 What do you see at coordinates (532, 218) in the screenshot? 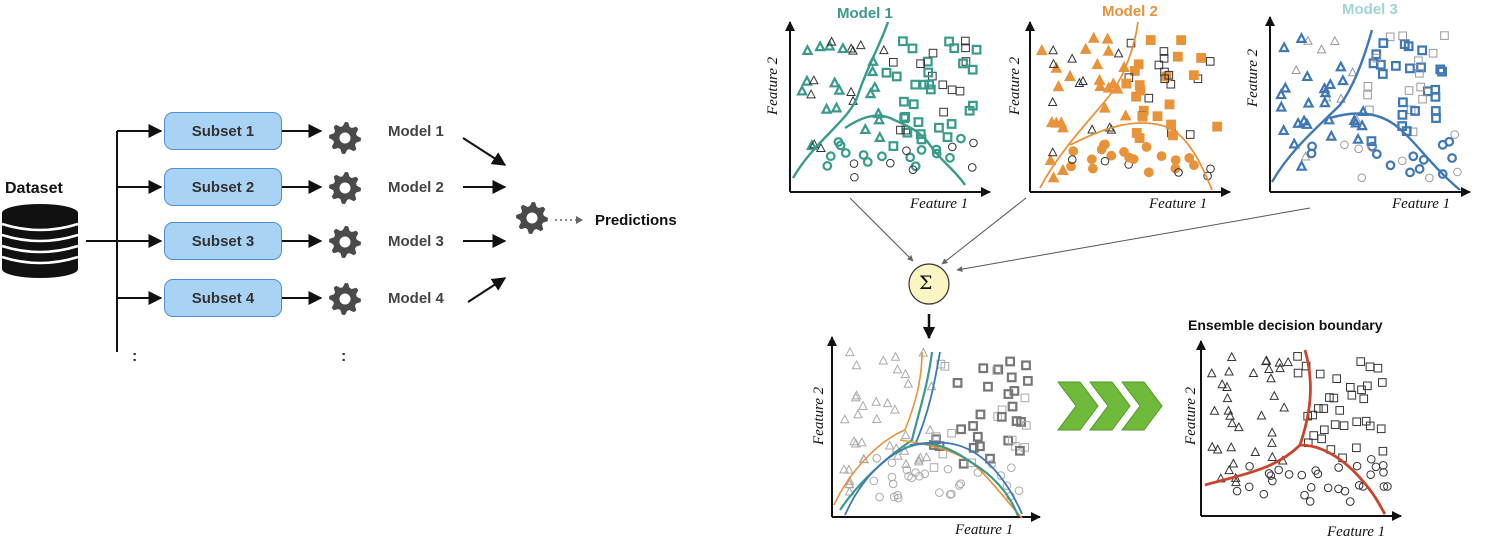
I see `aggregator-gear-icon` at bounding box center [532, 218].